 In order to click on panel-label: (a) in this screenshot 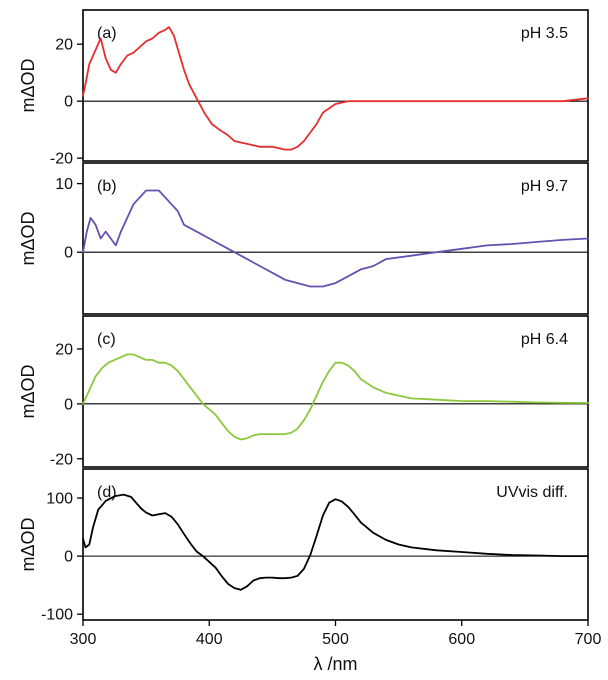, I will do `click(107, 33)`.